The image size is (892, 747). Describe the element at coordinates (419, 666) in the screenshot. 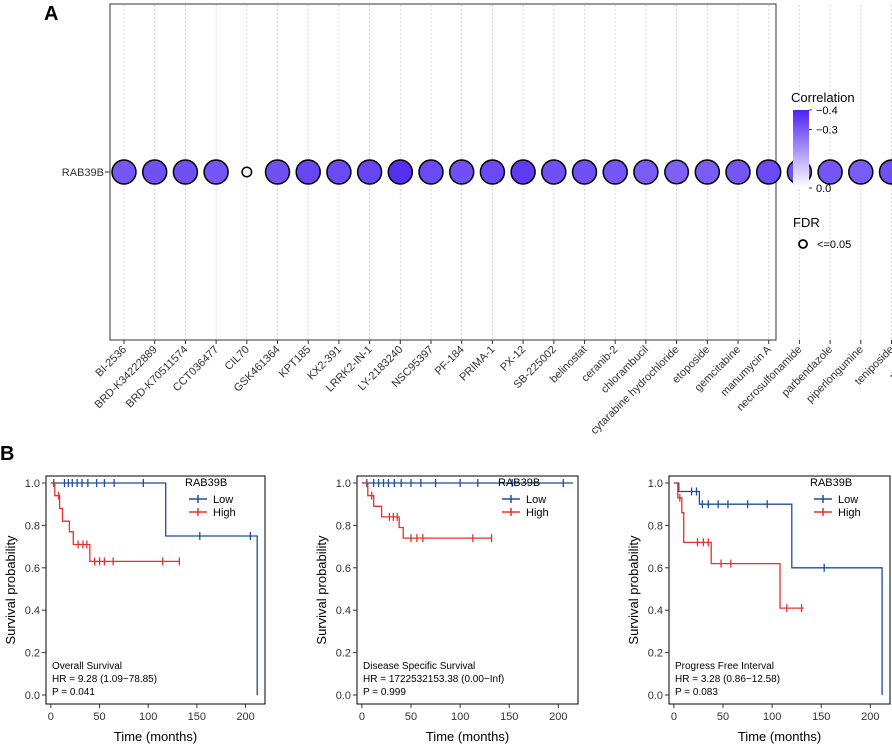

I see `km-annotation-title: Disease Specific Survival` at that location.